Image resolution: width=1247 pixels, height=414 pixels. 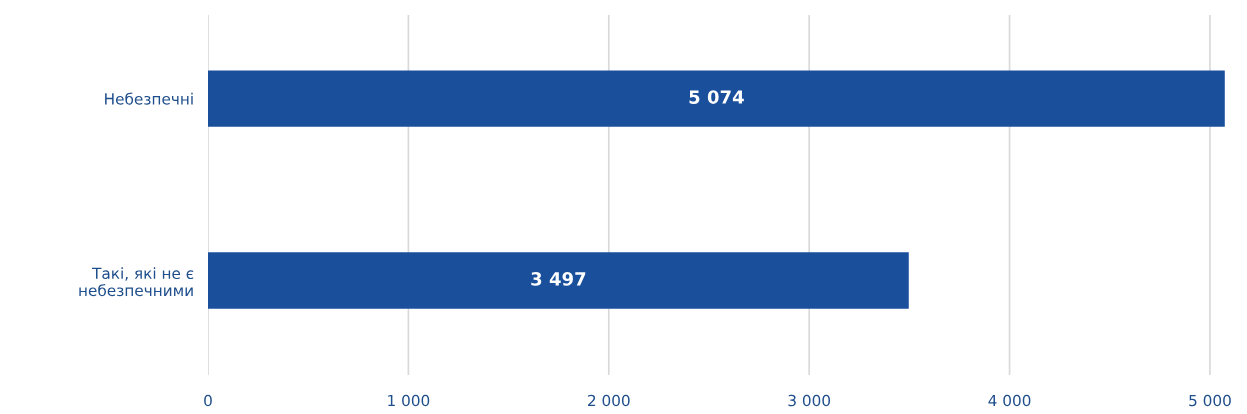 What do you see at coordinates (1009, 400) in the screenshot?
I see `x-tick-label: 4 000` at bounding box center [1009, 400].